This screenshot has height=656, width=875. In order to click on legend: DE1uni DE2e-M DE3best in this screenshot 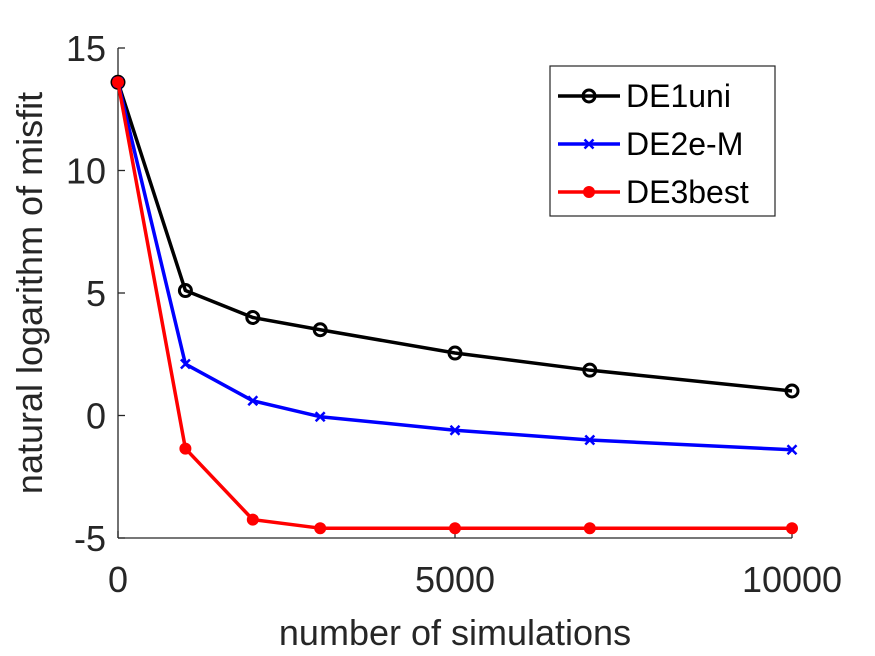, I will do `click(662, 141)`.